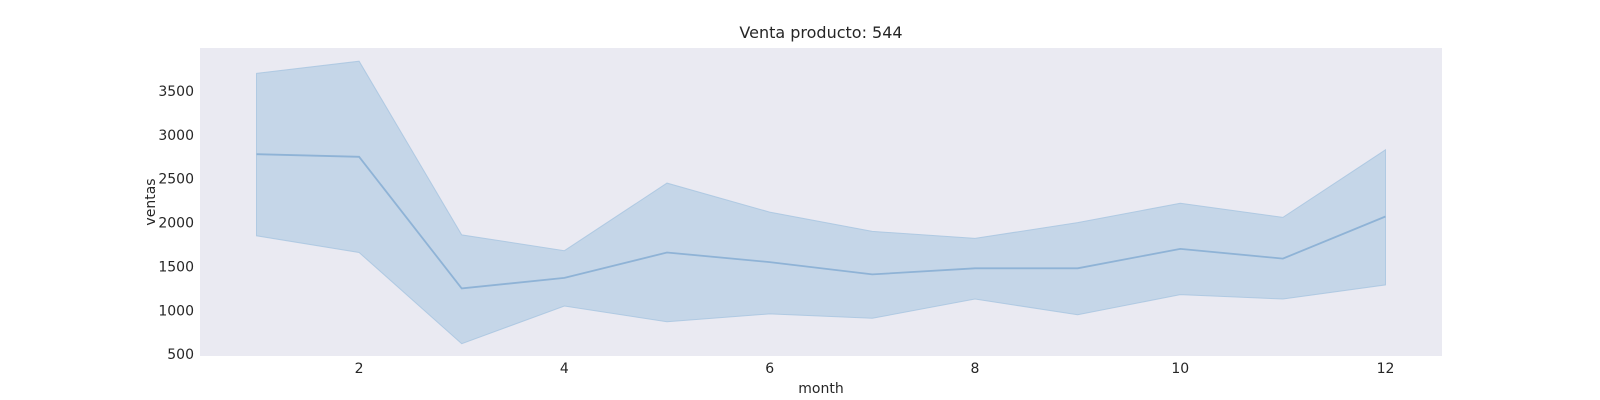 The image size is (1600, 400). Describe the element at coordinates (975, 369) in the screenshot. I see `x-tick-label: 8` at that location.